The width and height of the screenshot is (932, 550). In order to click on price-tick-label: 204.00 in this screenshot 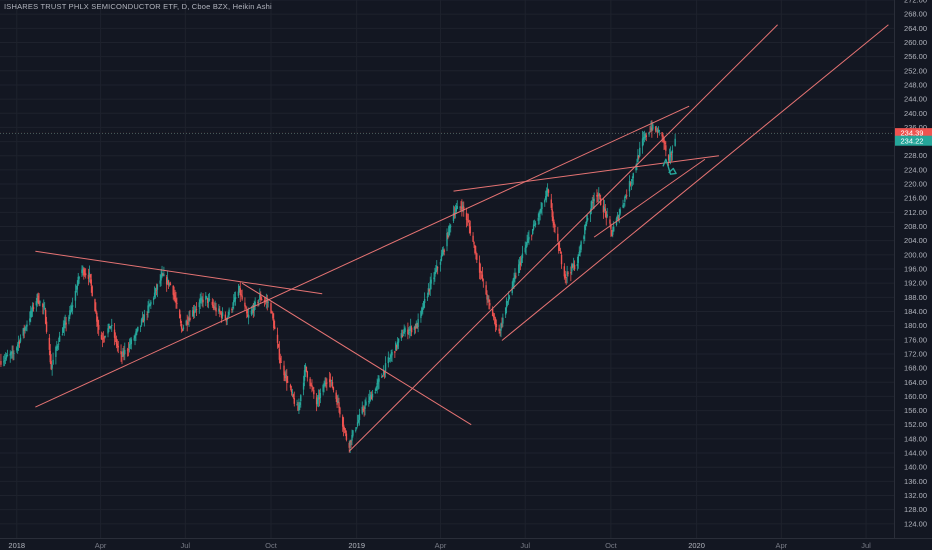, I will do `click(915, 240)`.